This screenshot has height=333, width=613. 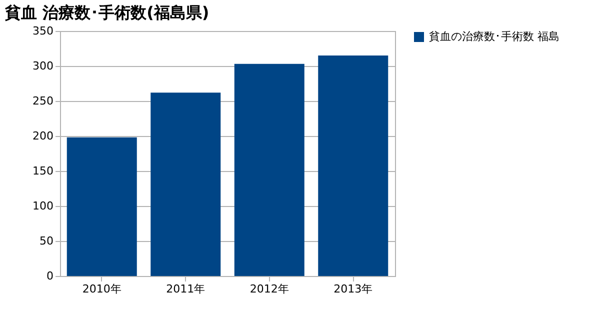 What do you see at coordinates (43, 31) in the screenshot?
I see `y-tick-label: 350` at bounding box center [43, 31].